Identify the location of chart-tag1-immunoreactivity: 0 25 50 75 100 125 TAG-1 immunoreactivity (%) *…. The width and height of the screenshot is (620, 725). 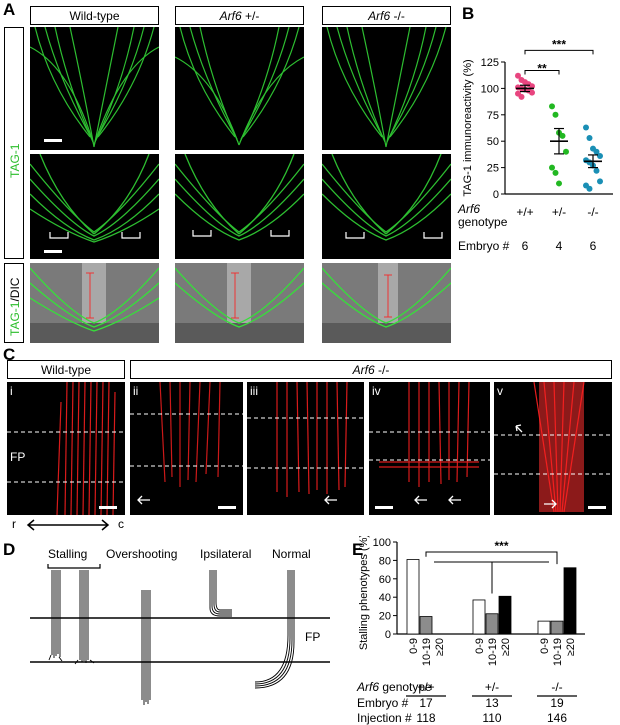
(535, 145).